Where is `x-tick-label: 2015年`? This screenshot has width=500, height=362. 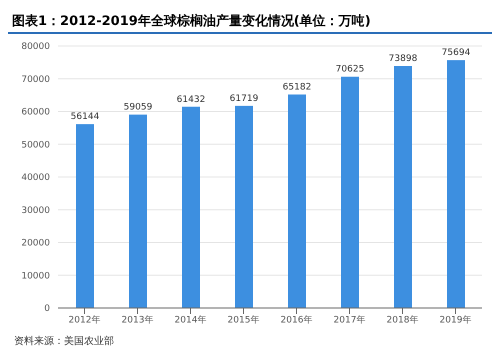
x-tick-label: 2015年 is located at coordinates (244, 320).